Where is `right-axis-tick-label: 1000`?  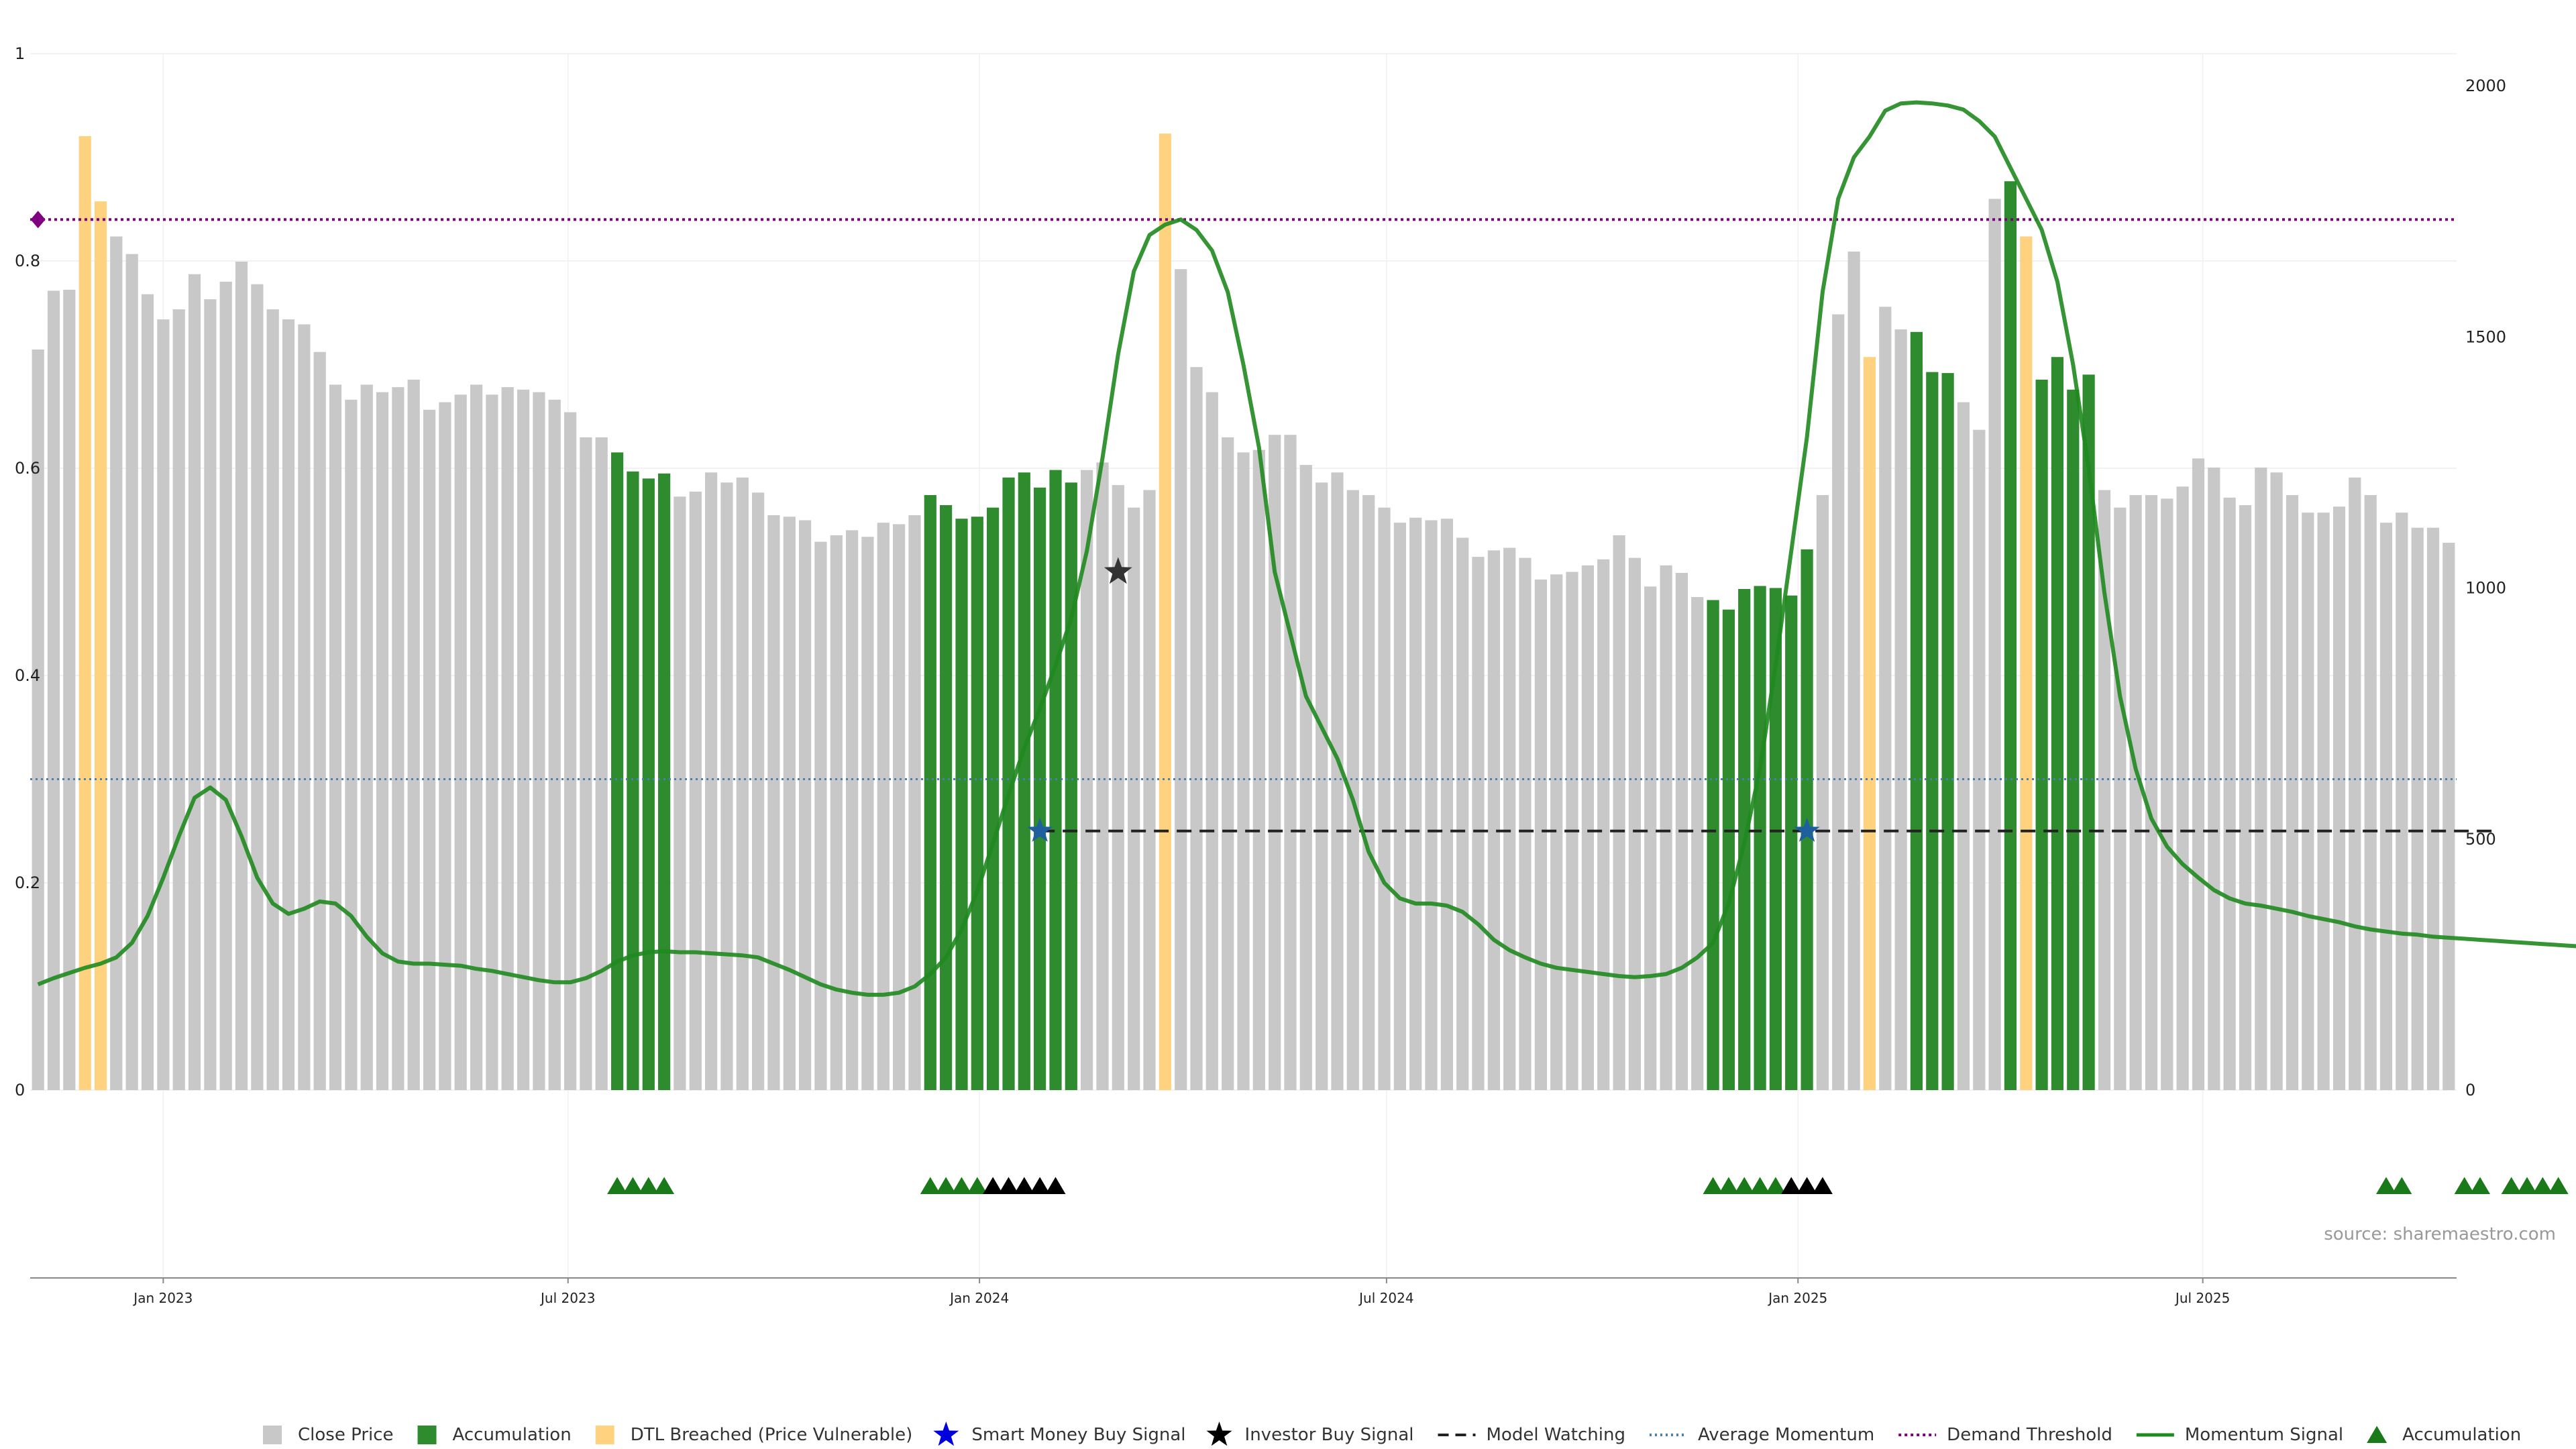 right-axis-tick-label: 1000 is located at coordinates (2485, 588).